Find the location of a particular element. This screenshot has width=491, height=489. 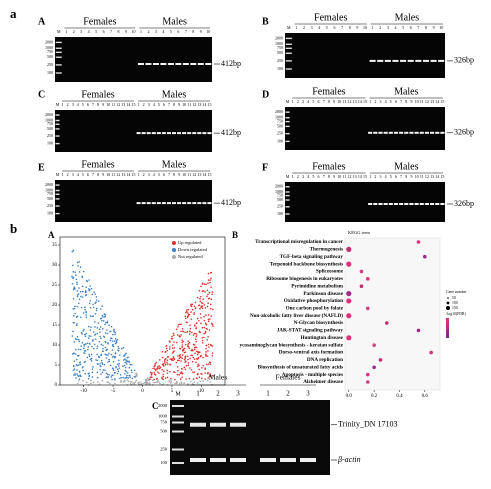

ladder-label: 250 is located at coordinates (50, 64).